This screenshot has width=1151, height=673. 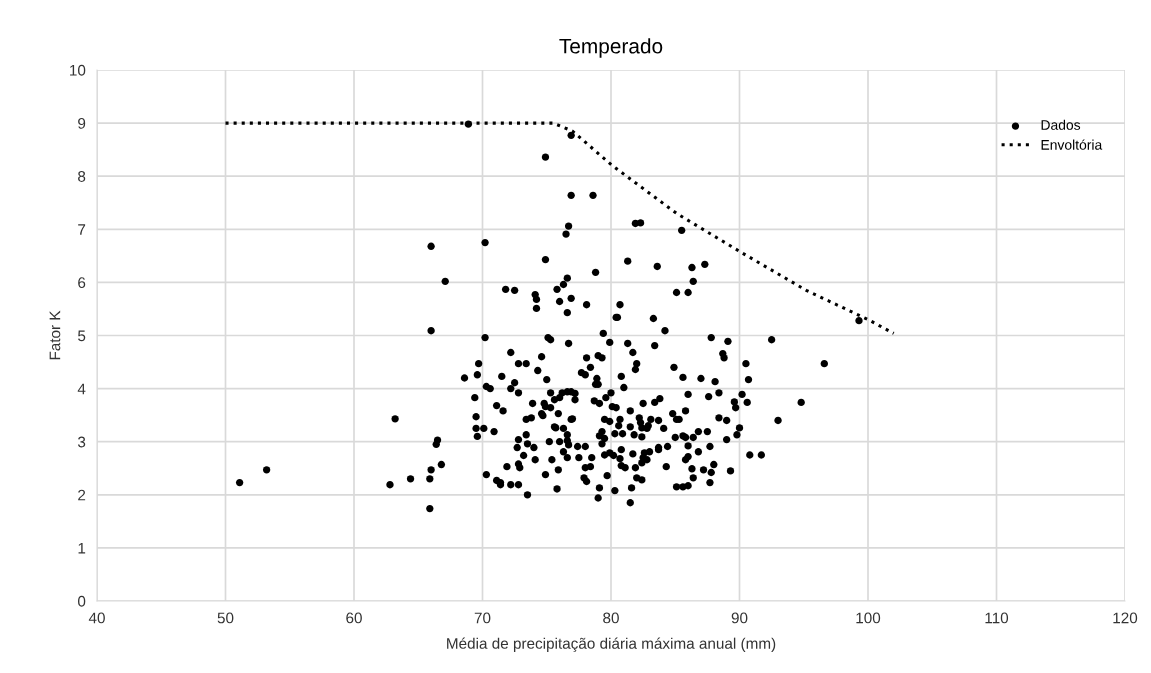 What do you see at coordinates (225, 618) in the screenshot?
I see `x-tick-label: 50` at bounding box center [225, 618].